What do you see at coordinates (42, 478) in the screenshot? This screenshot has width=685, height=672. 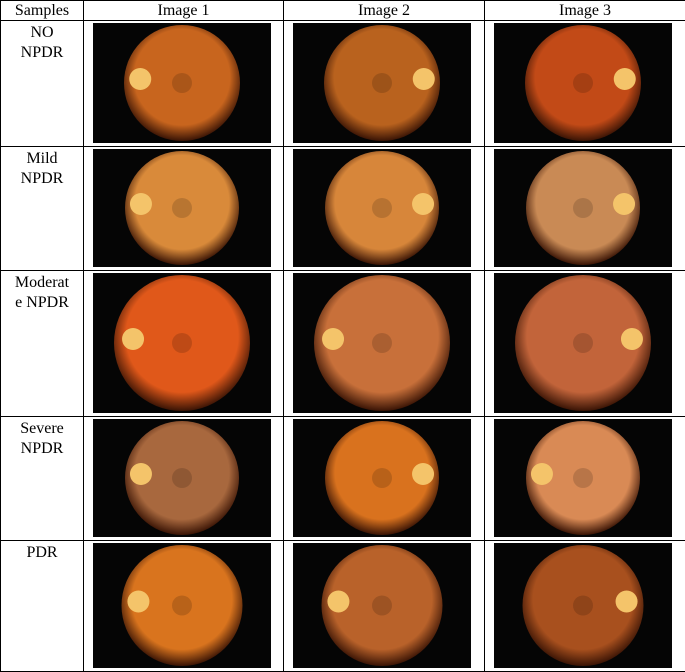 I see `row-label-cell: Severe NPDR` at bounding box center [42, 478].